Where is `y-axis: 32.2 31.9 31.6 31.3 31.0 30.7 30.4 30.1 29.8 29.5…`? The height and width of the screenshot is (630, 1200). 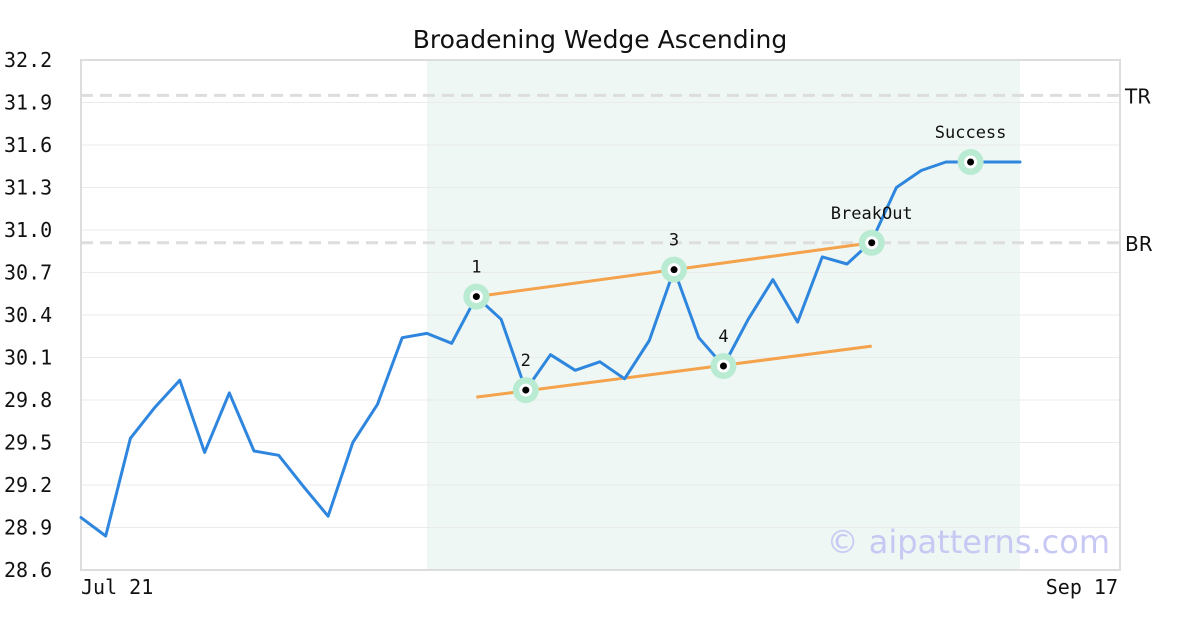 y-axis: 32.2 31.9 31.6 31.3 31.0 30.7 30.4 30.1 29.8 29.5… is located at coordinates (28, 315).